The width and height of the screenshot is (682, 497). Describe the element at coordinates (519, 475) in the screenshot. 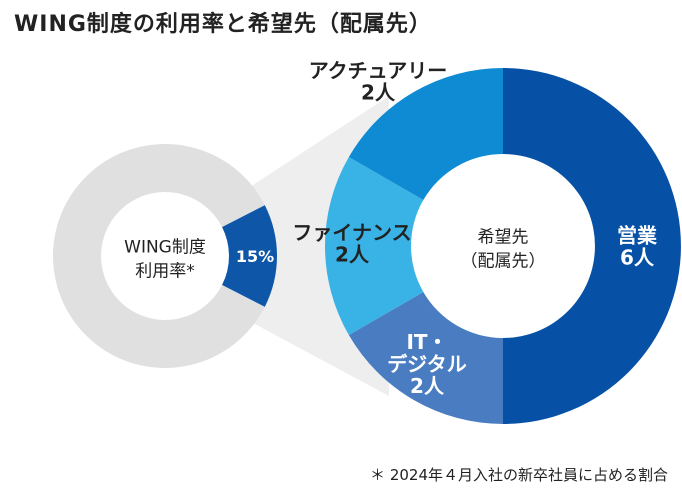

I see `footnote: ＊ 2024年４月入社の新卒社員に占める割合` at that location.